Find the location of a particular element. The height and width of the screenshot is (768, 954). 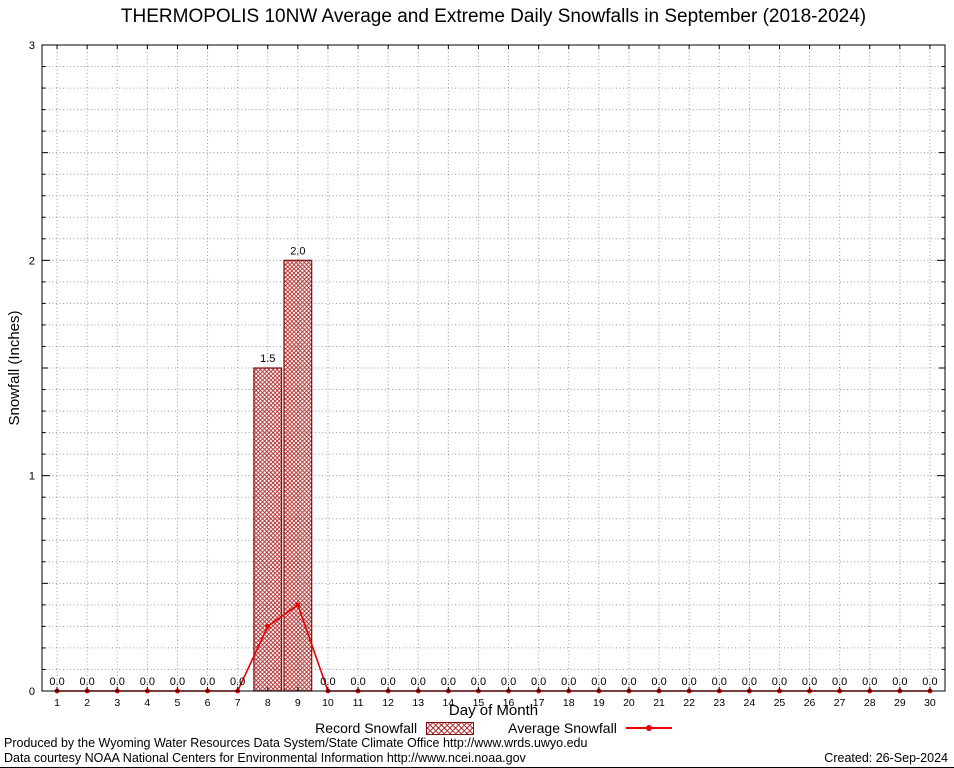

legend-record-swatch is located at coordinates (450, 728).